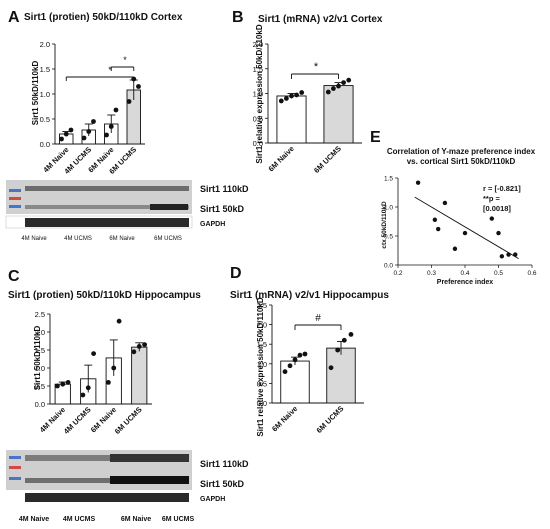  Describe the element at coordinates (149, 480) in the screenshot. I see `blot-c-band-50-strong` at that location.